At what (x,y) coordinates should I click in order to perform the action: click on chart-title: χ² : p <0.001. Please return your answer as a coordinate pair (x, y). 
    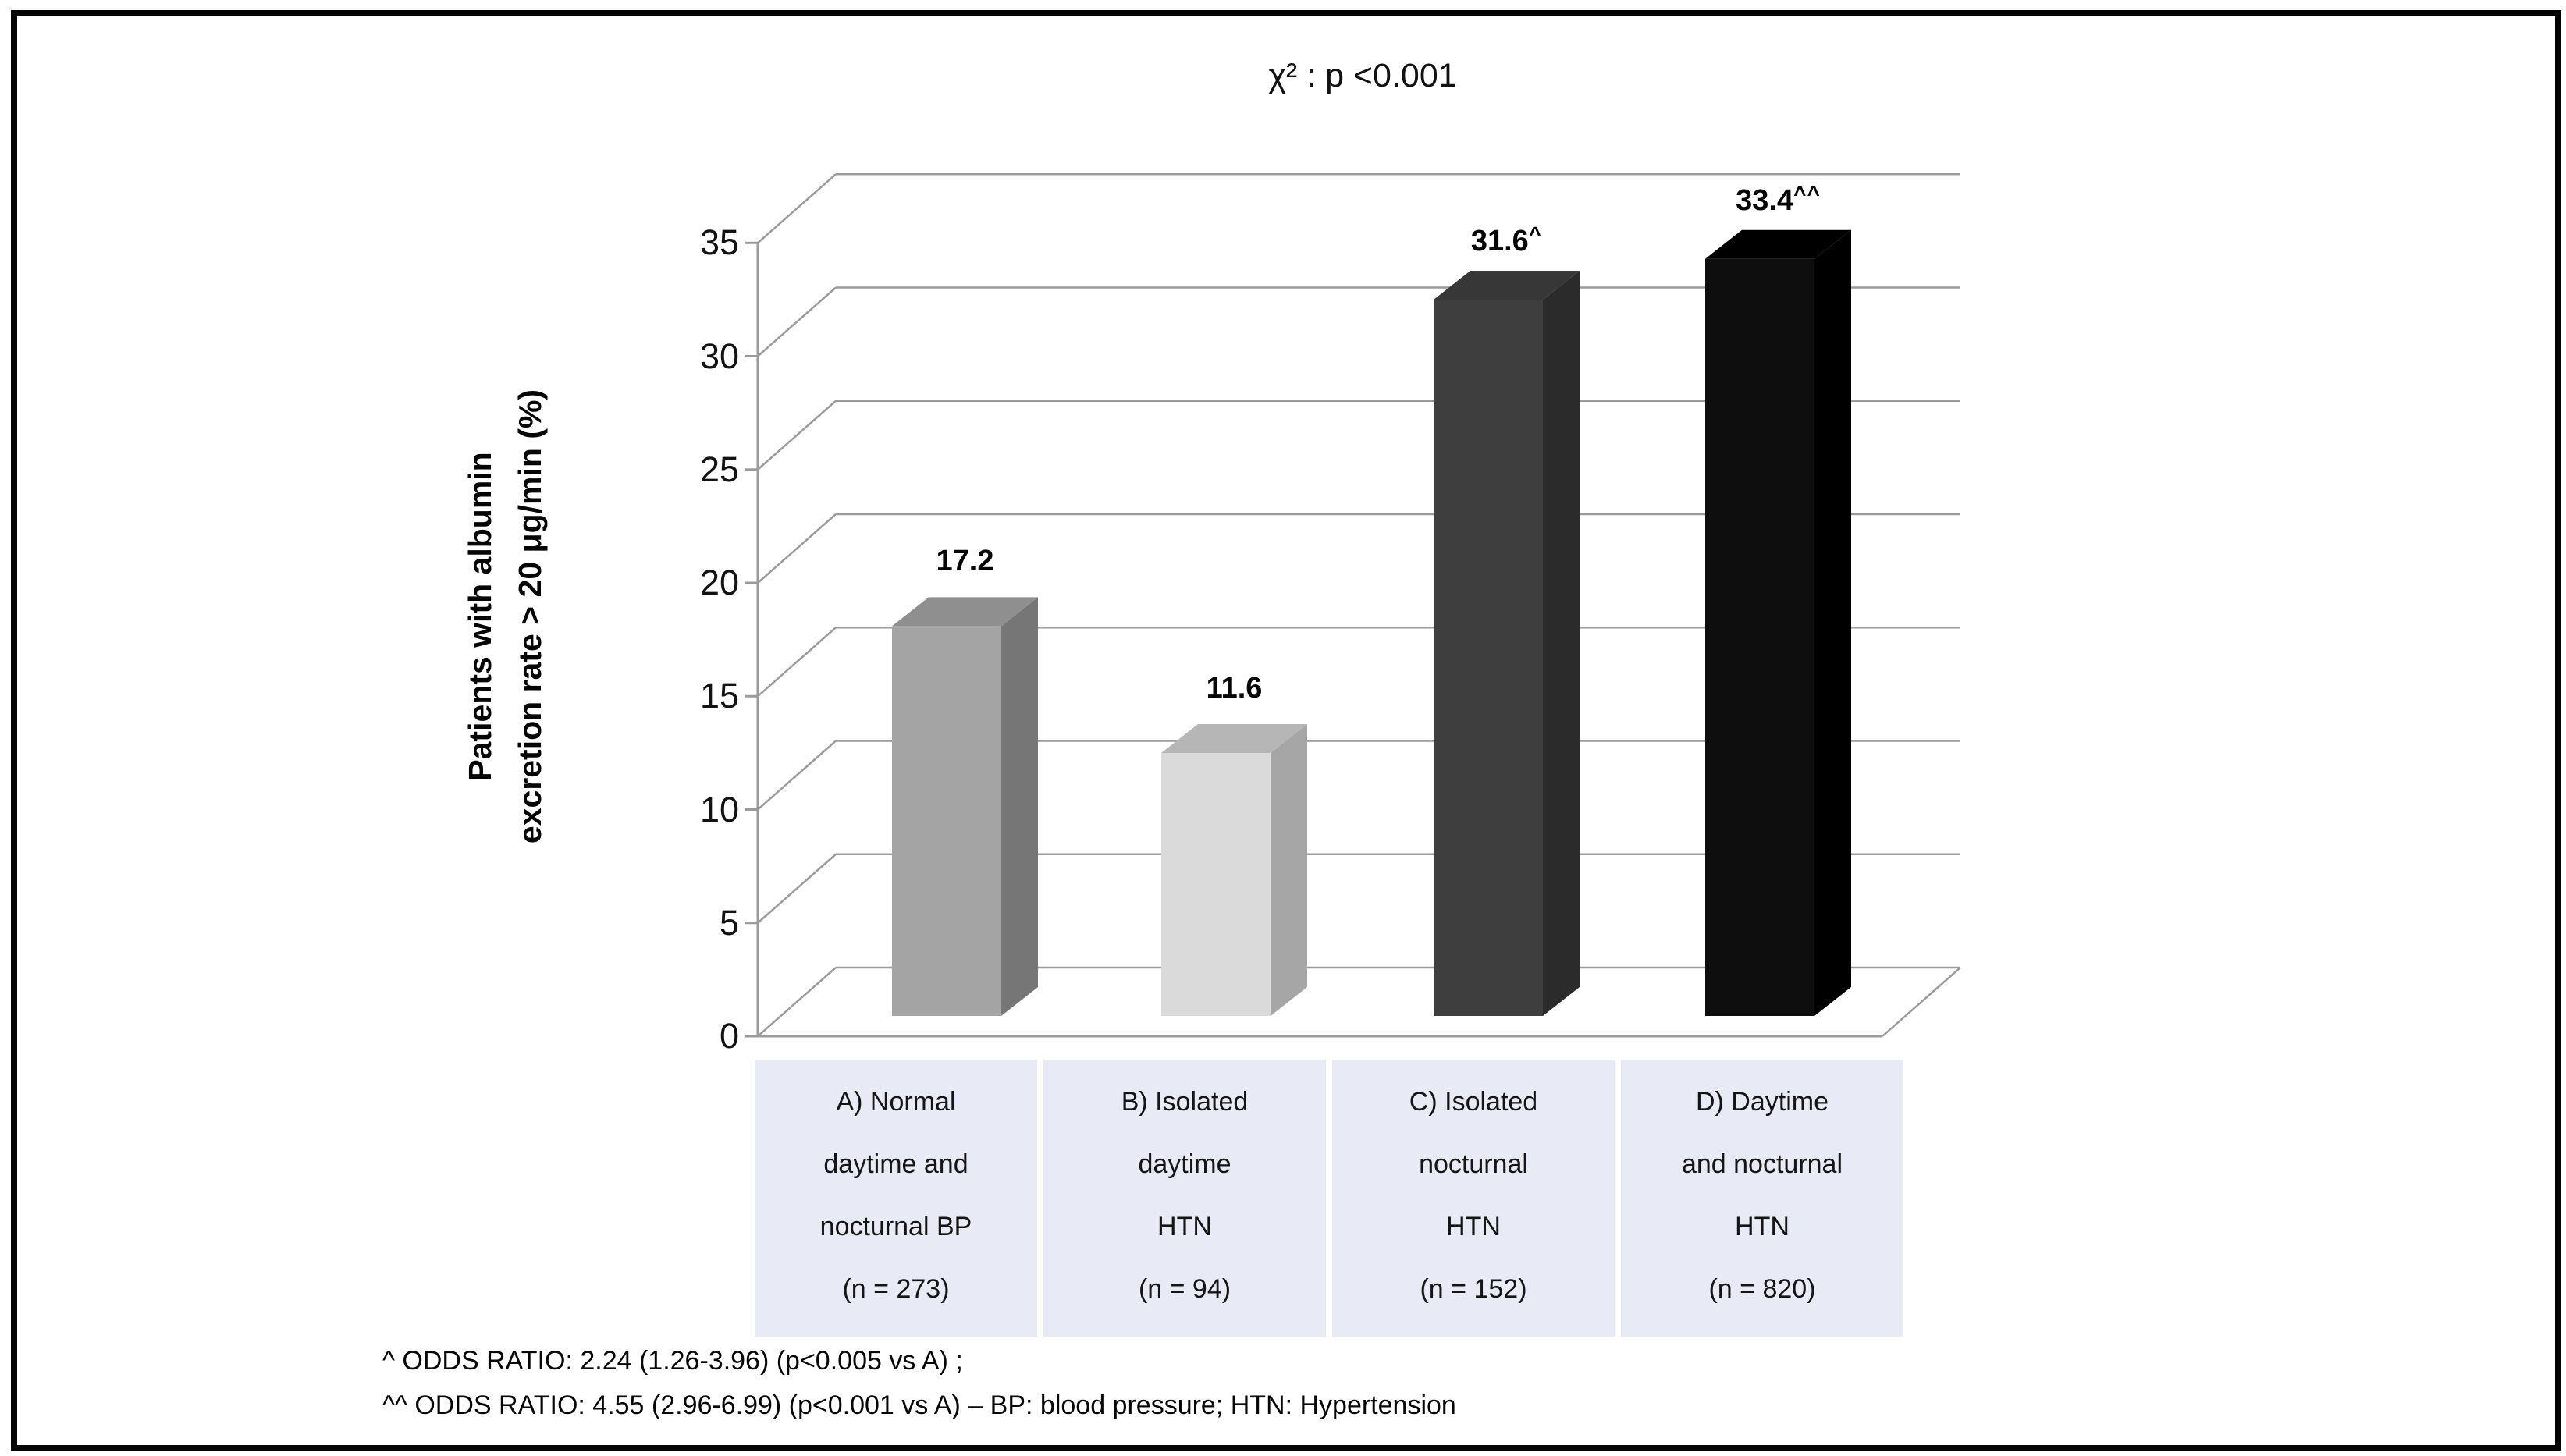
    Looking at the image, I should click on (1363, 75).